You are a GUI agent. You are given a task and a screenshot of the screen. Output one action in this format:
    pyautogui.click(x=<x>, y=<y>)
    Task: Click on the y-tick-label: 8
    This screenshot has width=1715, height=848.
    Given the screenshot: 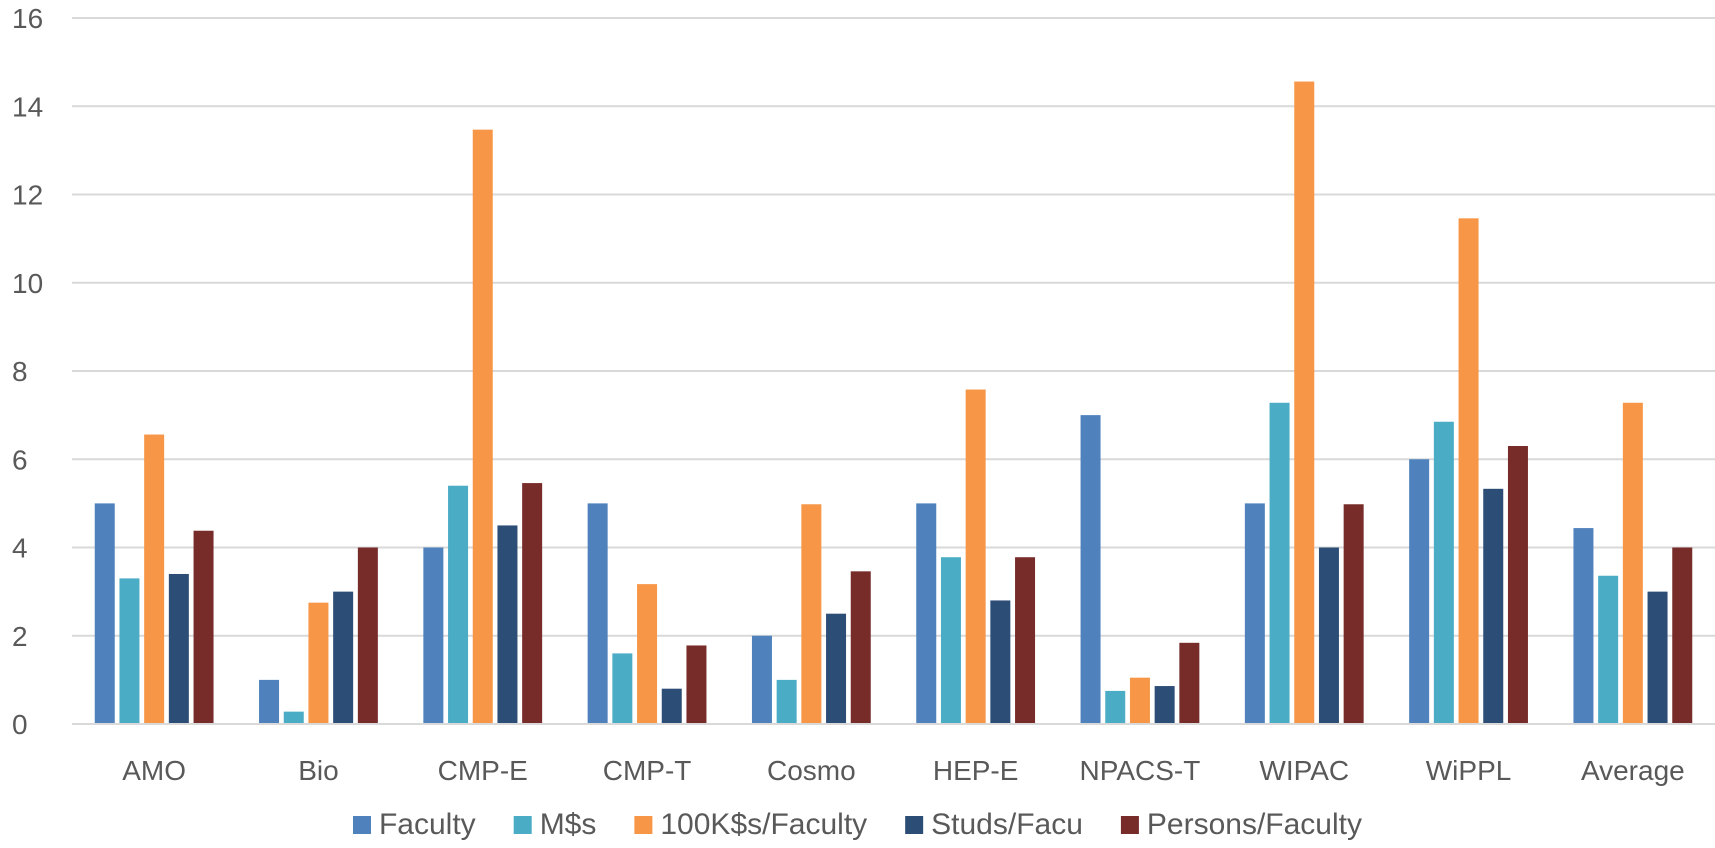 What is the action you would take?
    pyautogui.click(x=20, y=371)
    